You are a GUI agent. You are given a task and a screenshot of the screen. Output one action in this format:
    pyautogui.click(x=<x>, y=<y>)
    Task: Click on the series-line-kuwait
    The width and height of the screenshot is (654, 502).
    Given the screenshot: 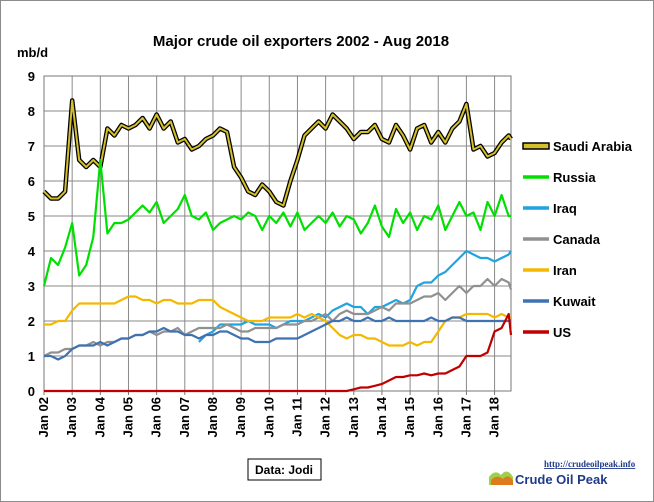 What is the action you would take?
    pyautogui.click(x=277, y=338)
    